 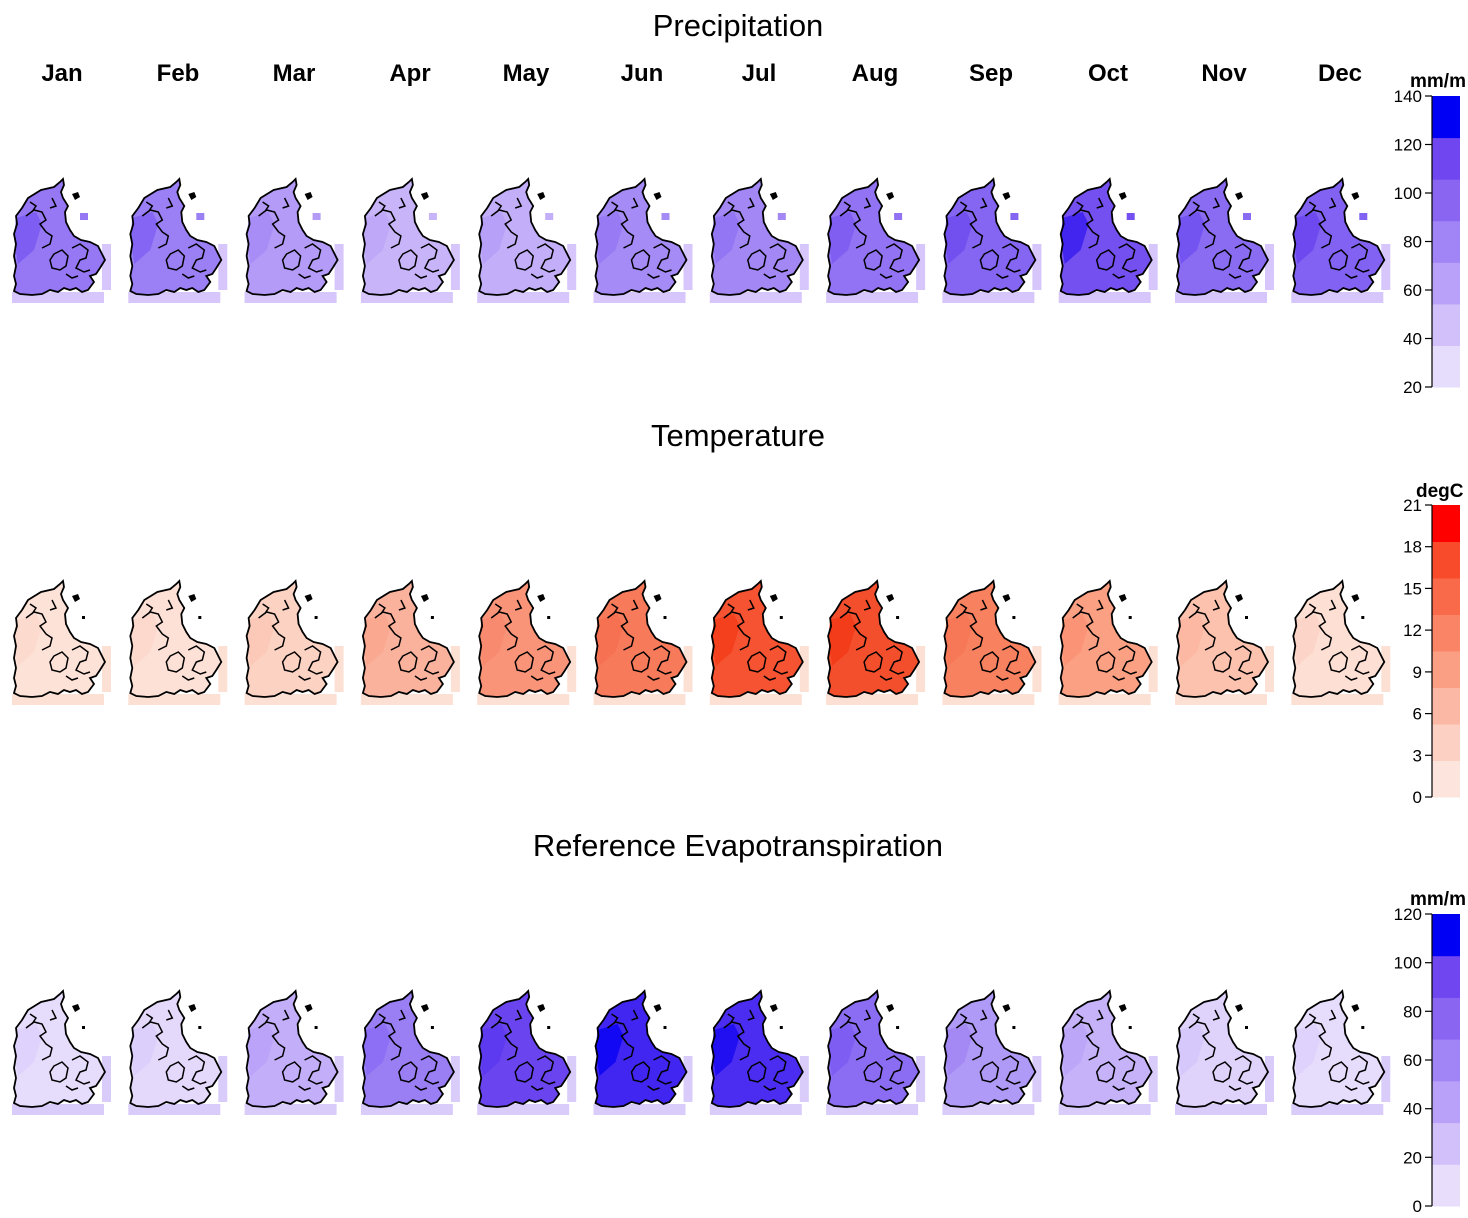 I want to click on map-temperature-jan, so click(x=61, y=642).